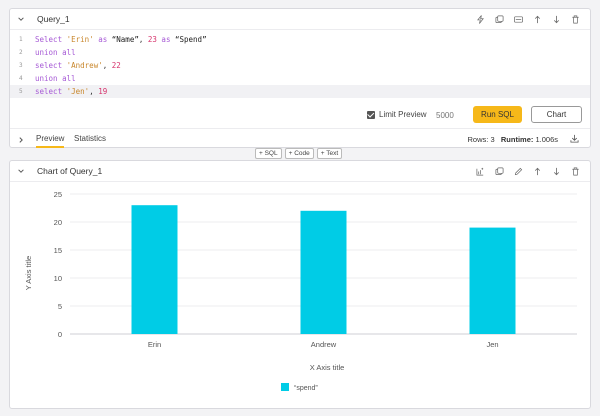  Describe the element at coordinates (50, 141) in the screenshot. I see `tab-preview: Preview` at that location.